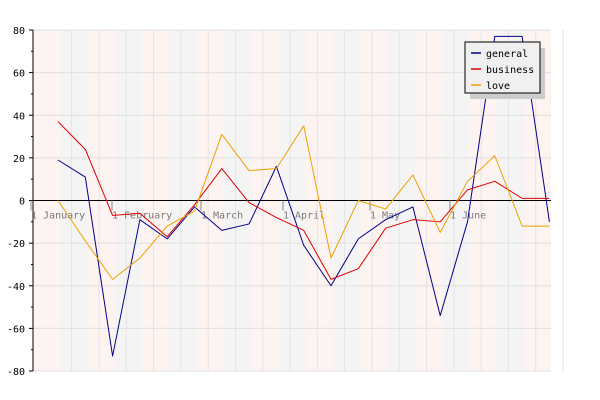 The width and height of the screenshot is (600, 400). Describe the element at coordinates (304, 216) in the screenshot. I see `month-label: 1 April` at that location.